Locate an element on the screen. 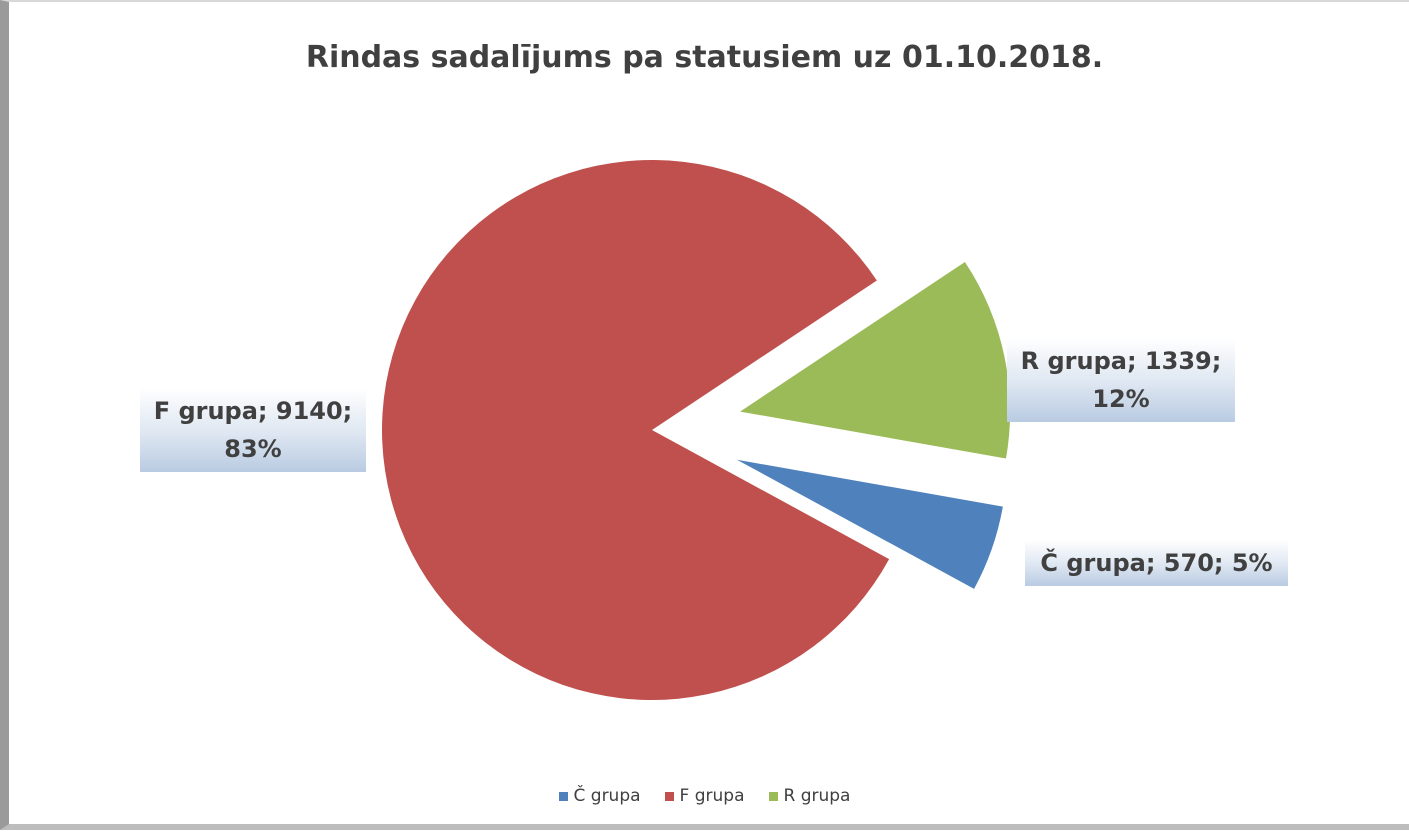 The image size is (1409, 833). data-label: R grupa; 1339; 12% is located at coordinates (1121, 380).